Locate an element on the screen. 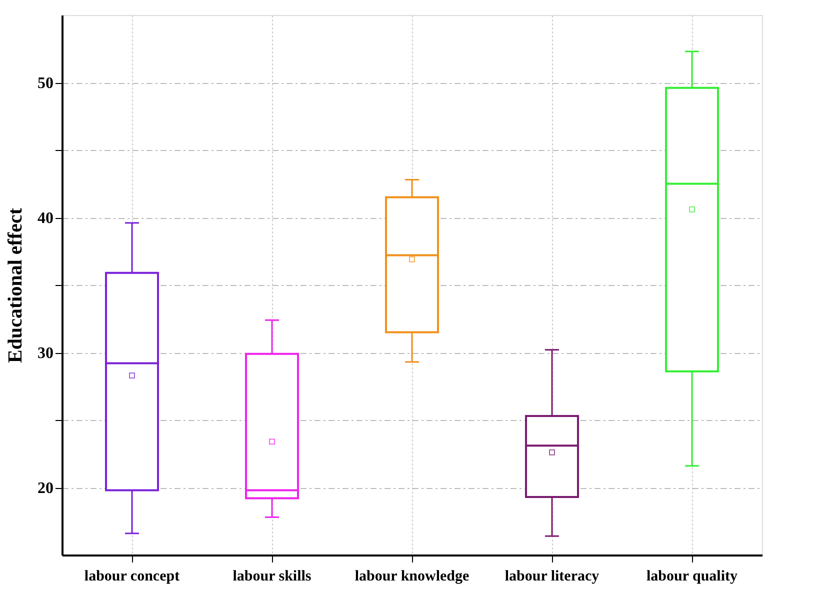 The image size is (814, 599). y-tick-label: 20 is located at coordinates (46, 488).